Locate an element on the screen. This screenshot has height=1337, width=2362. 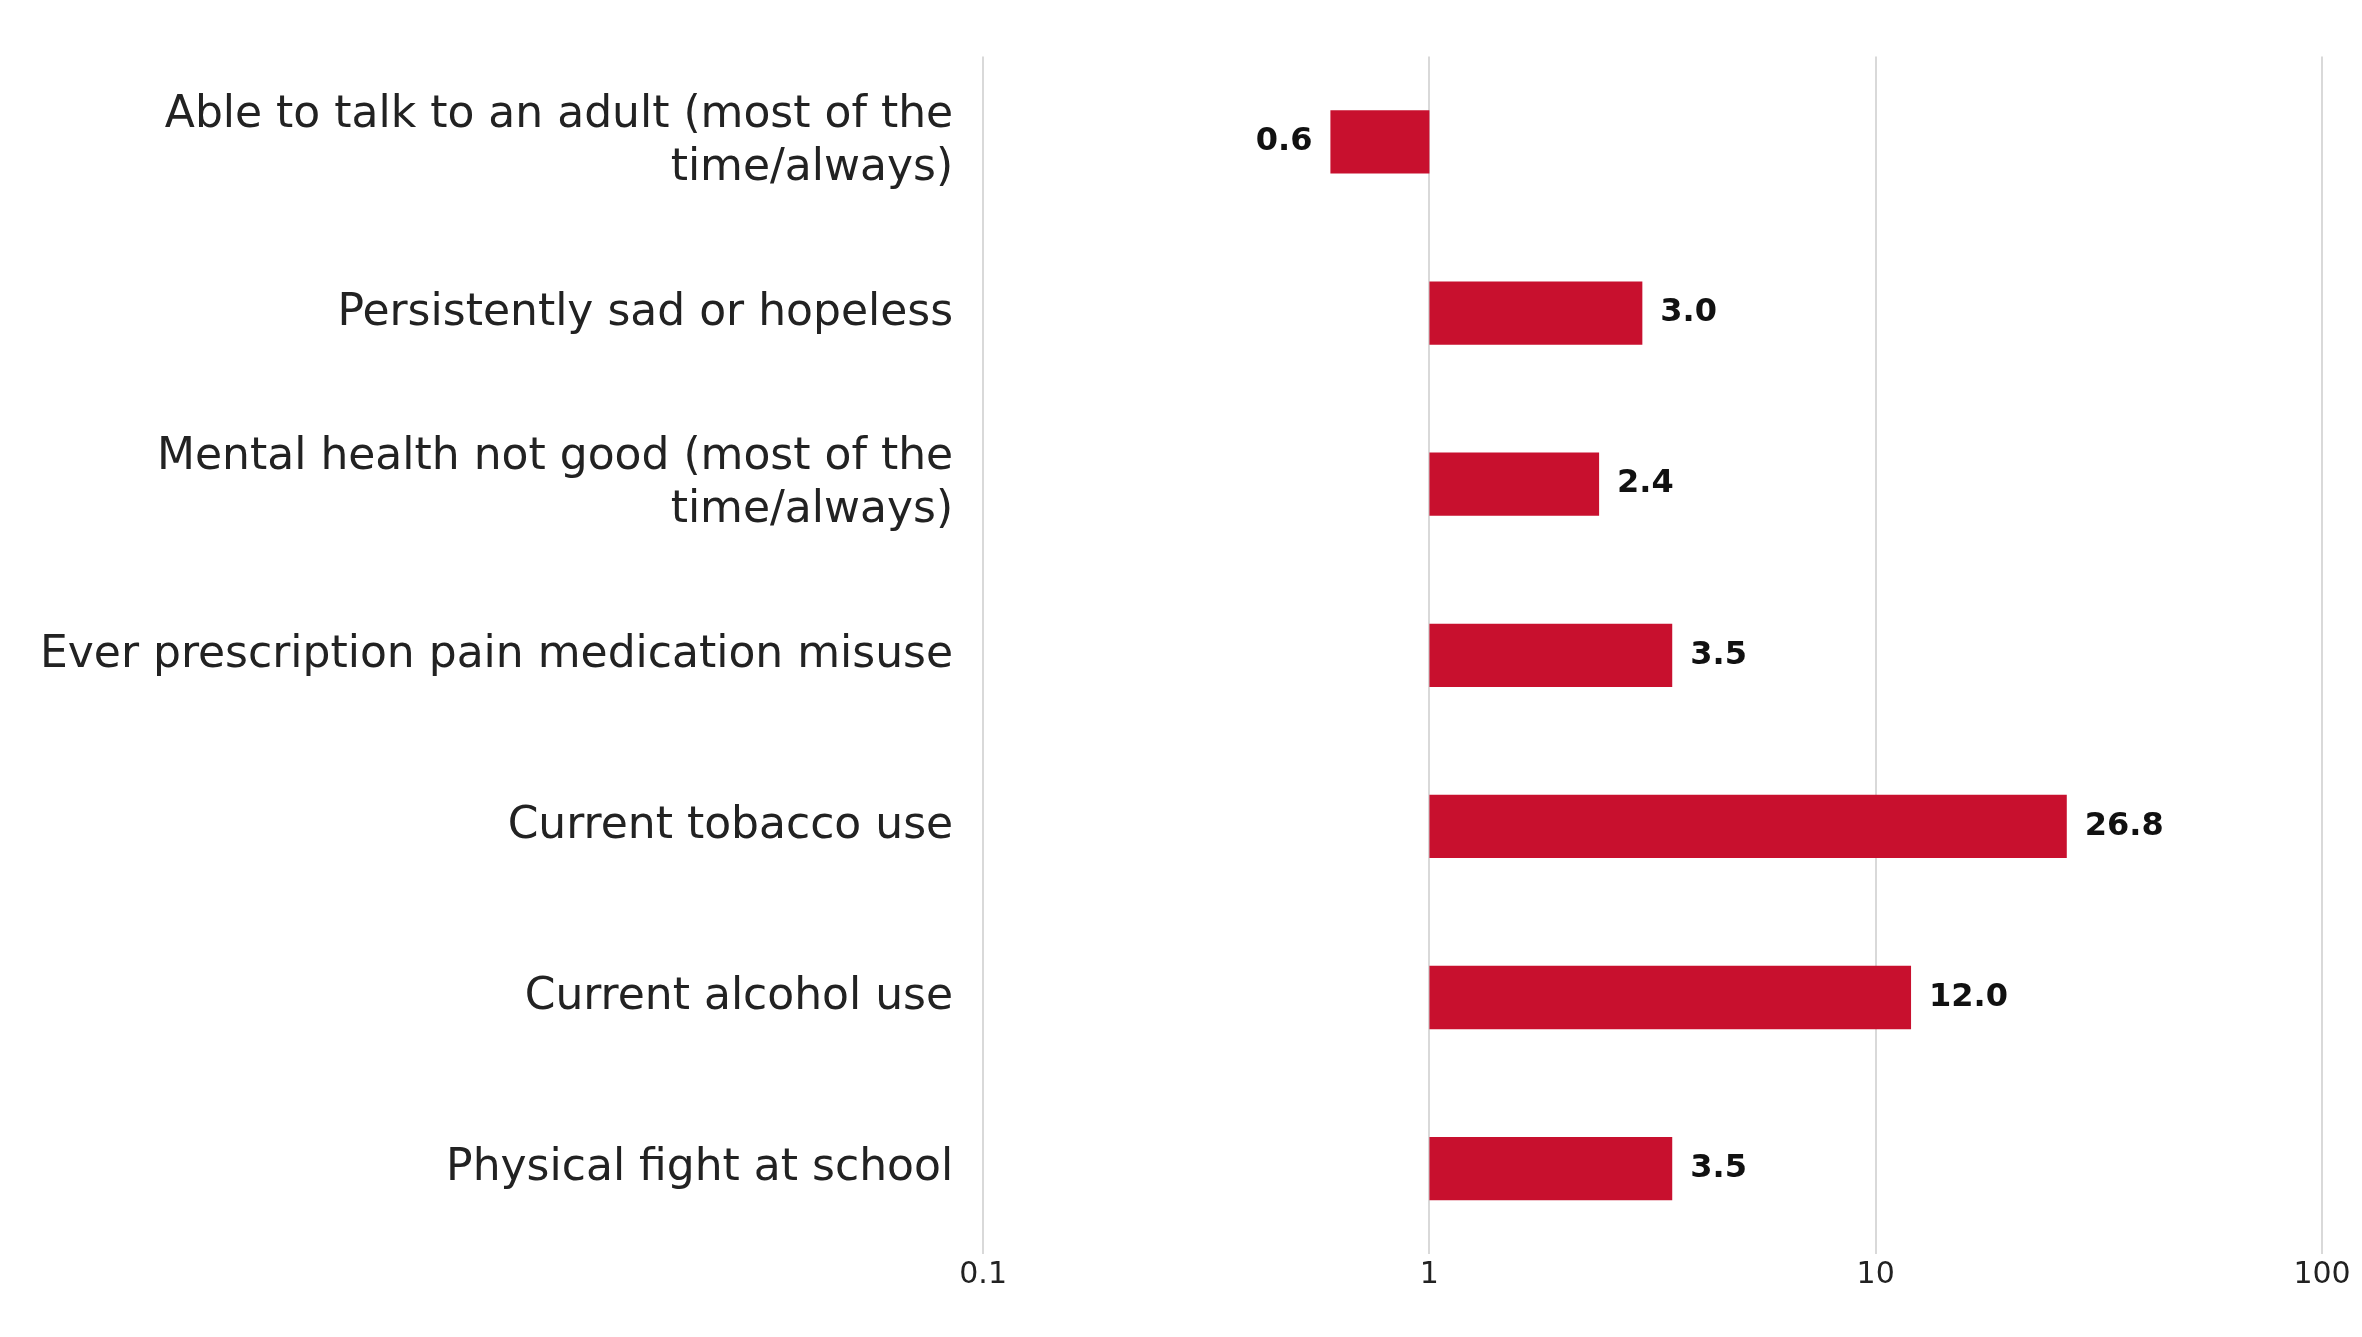
y-tick-label: Current tobacco use is located at coordinates (730, 822).